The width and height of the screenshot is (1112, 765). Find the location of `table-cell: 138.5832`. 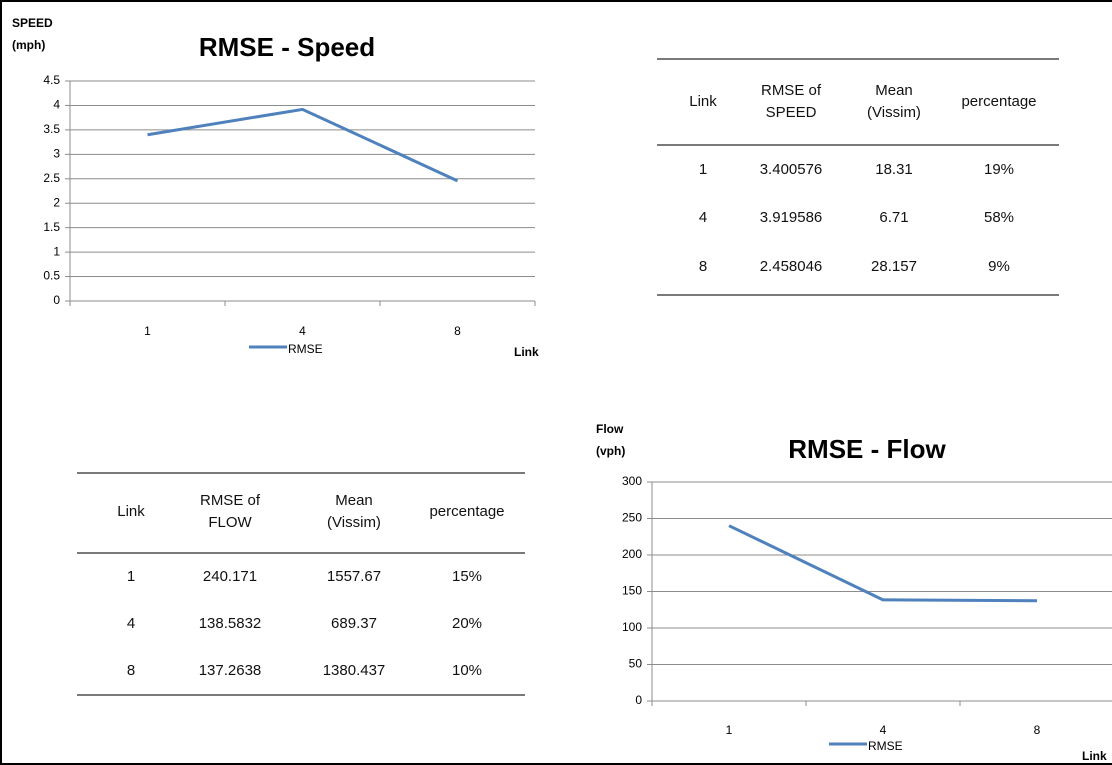

table-cell: 138.5832 is located at coordinates (230, 623).